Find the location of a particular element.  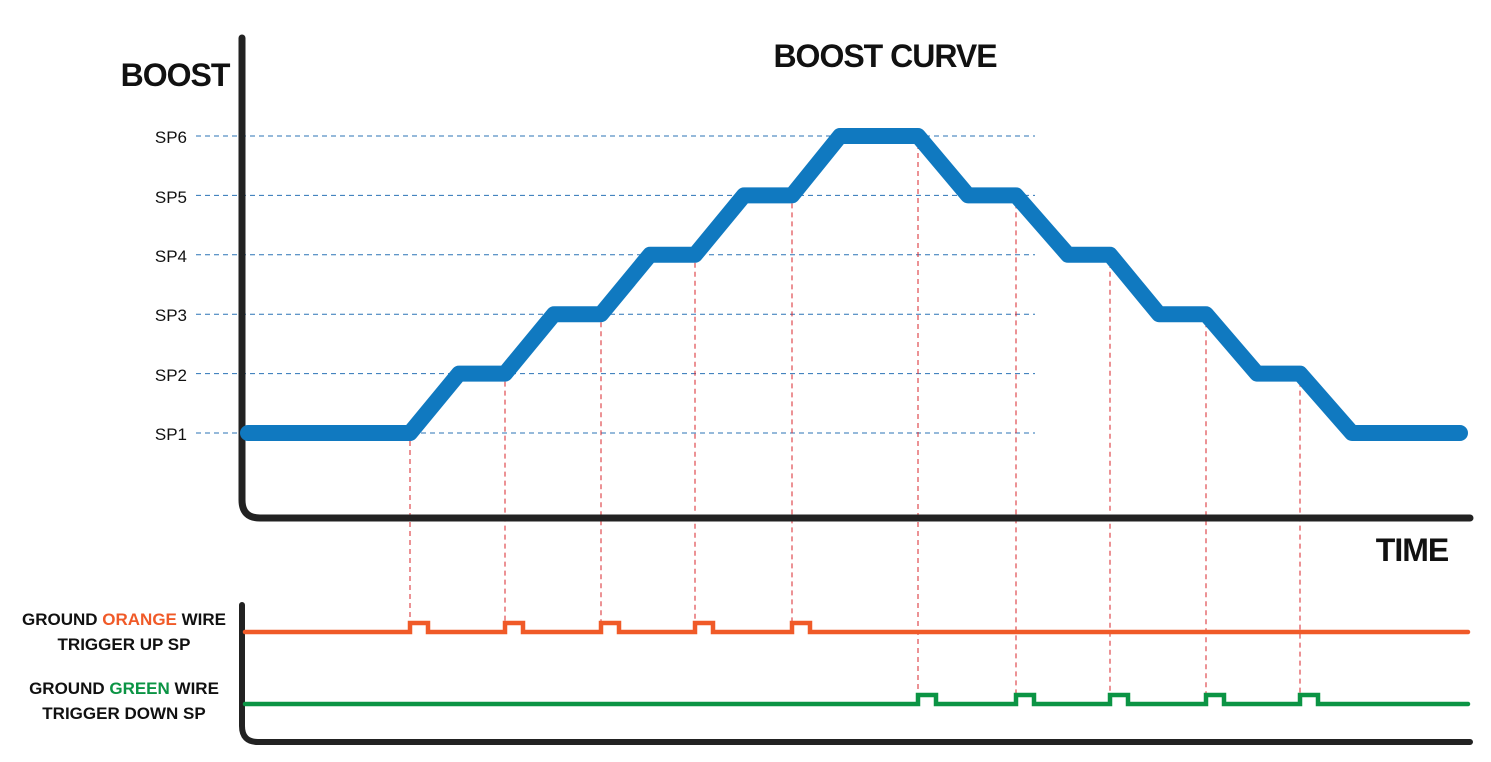

green-wire-label-suffix: WIRE is located at coordinates (194, 688).